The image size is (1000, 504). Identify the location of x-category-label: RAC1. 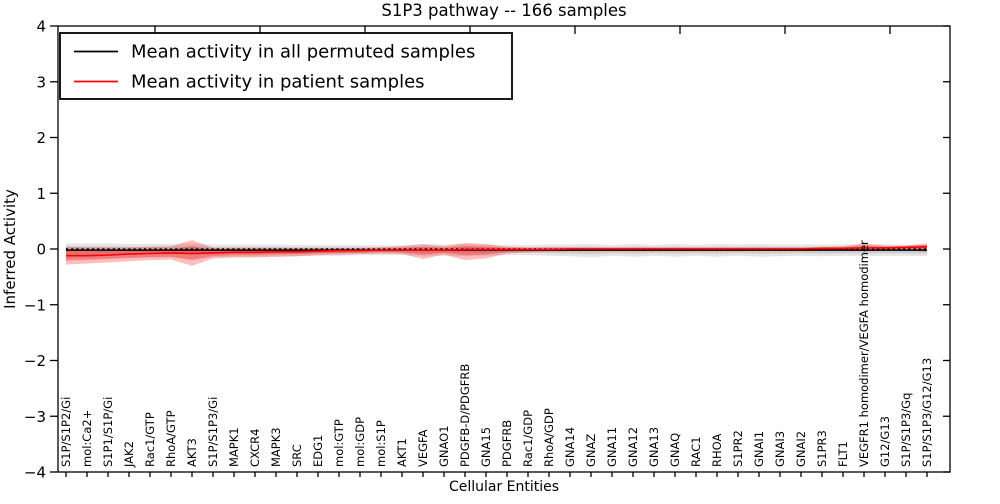
(696, 451).